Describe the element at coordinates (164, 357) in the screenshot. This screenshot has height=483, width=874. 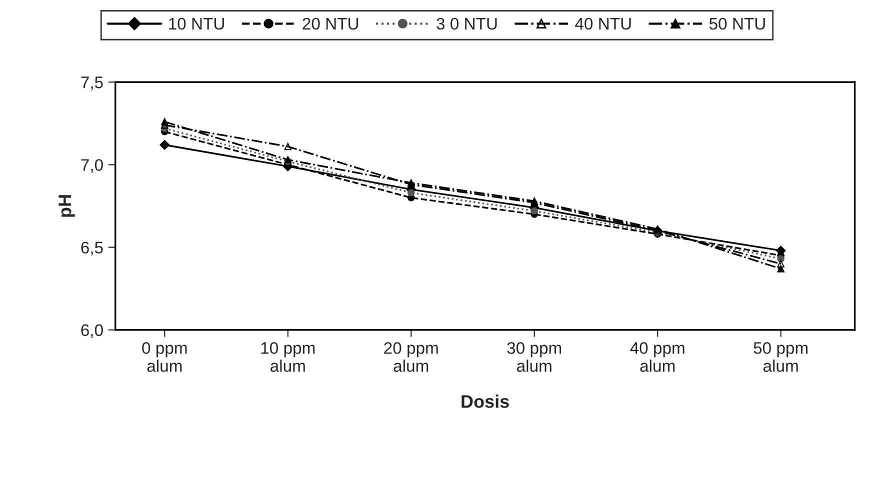
I see `x-tick-label: 0 ppm alum` at that location.